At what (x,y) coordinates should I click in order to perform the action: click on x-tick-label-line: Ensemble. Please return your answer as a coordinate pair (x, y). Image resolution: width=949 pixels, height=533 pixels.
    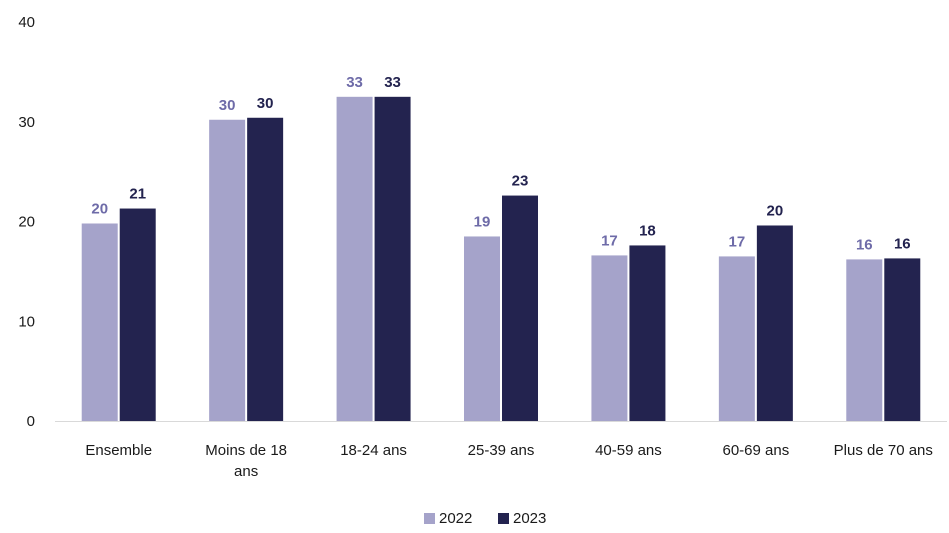
    Looking at the image, I should click on (118, 450).